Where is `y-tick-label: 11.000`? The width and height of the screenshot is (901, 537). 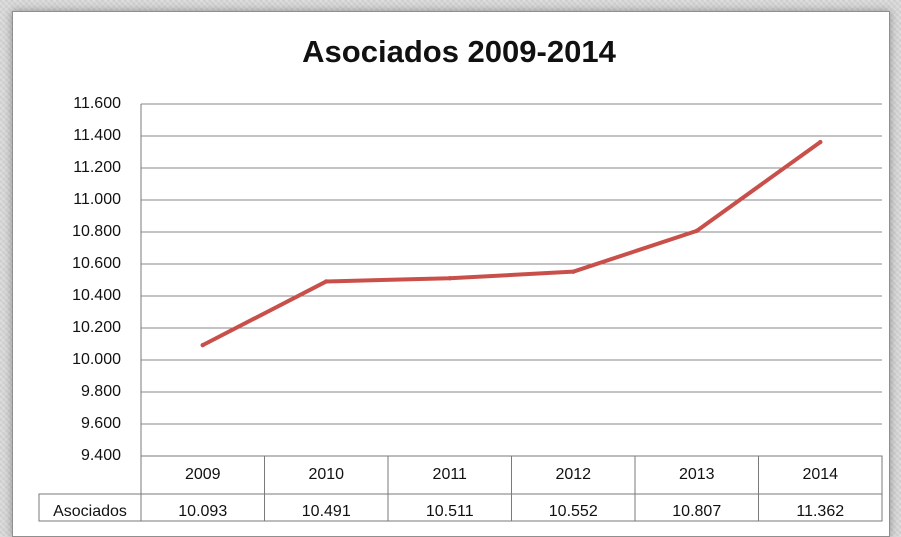
y-tick-label: 11.000 is located at coordinates (97, 199).